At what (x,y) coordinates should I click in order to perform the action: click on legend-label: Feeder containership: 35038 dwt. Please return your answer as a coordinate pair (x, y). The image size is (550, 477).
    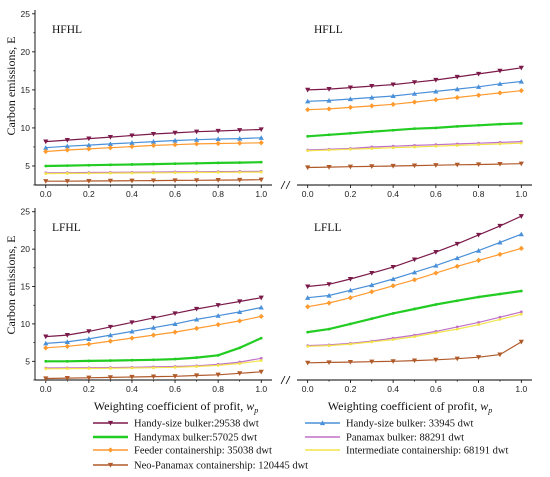
    Looking at the image, I should click on (203, 451).